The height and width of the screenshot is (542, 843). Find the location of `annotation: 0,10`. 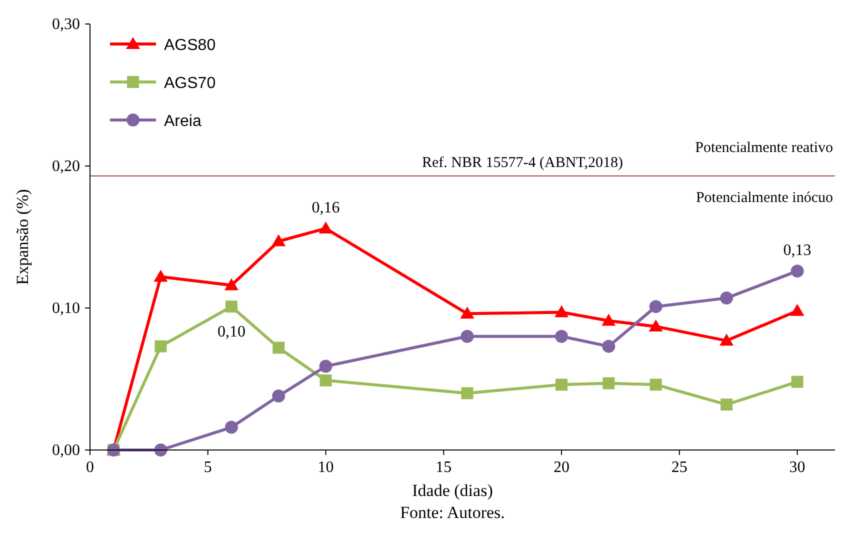

annotation: 0,10 is located at coordinates (231, 332).